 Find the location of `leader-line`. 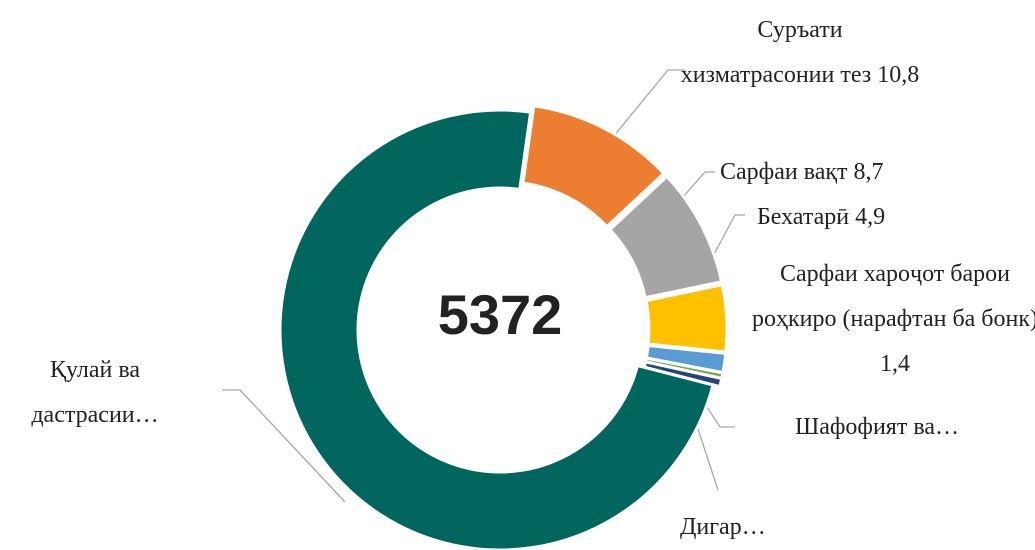

leader-line is located at coordinates (284, 446).